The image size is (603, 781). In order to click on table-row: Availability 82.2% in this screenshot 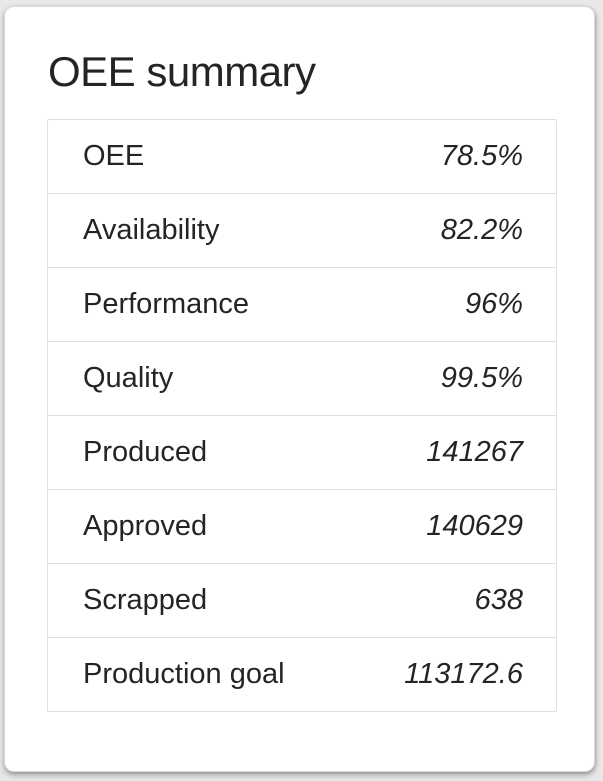, I will do `click(302, 230)`.